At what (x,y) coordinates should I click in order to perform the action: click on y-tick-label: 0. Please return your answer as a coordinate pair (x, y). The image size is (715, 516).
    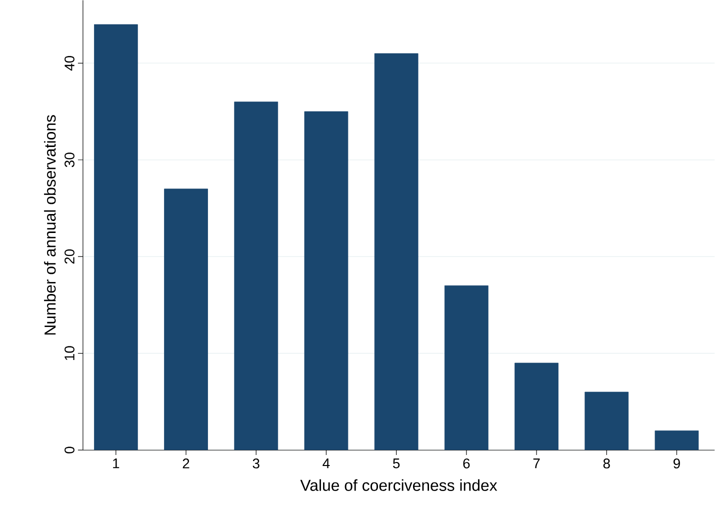
    Looking at the image, I should click on (69, 450).